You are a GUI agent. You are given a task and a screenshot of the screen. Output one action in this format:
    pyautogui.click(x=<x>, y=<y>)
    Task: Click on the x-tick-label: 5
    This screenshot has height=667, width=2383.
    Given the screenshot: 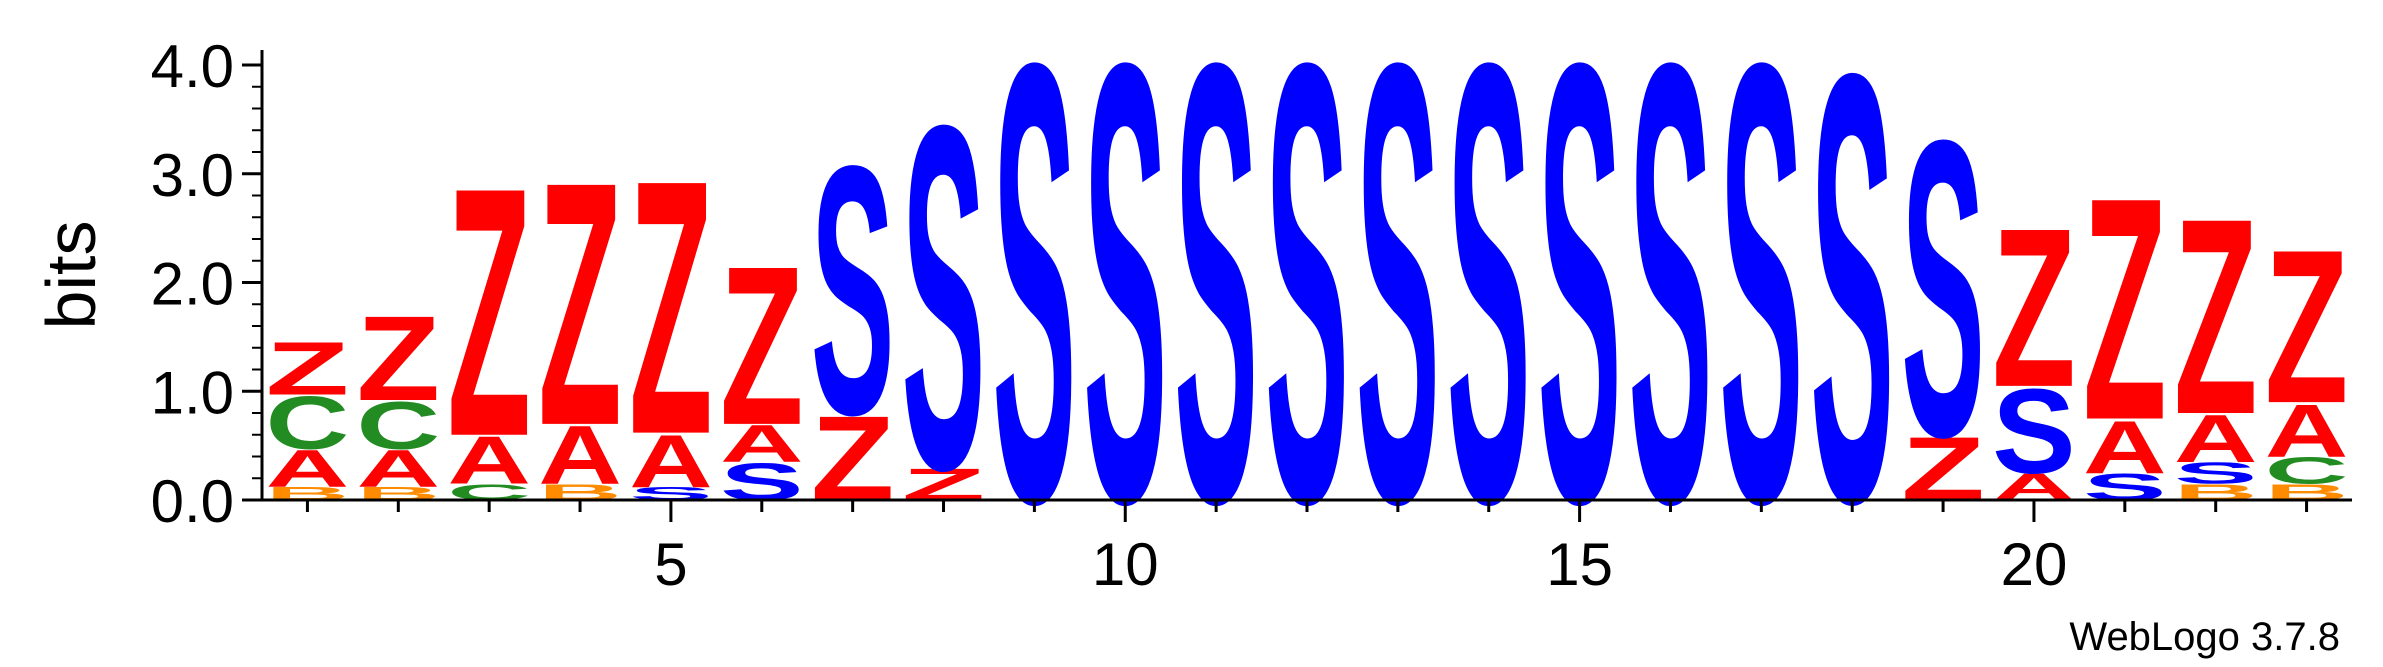 What is the action you would take?
    pyautogui.click(x=670, y=564)
    